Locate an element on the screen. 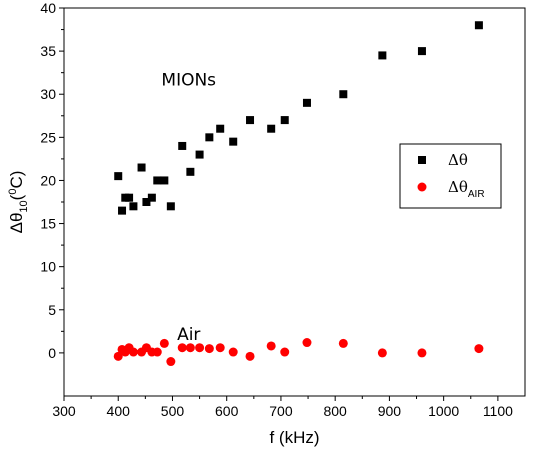 This screenshot has height=449, width=536. annotation-mions: MIONs is located at coordinates (188, 81).